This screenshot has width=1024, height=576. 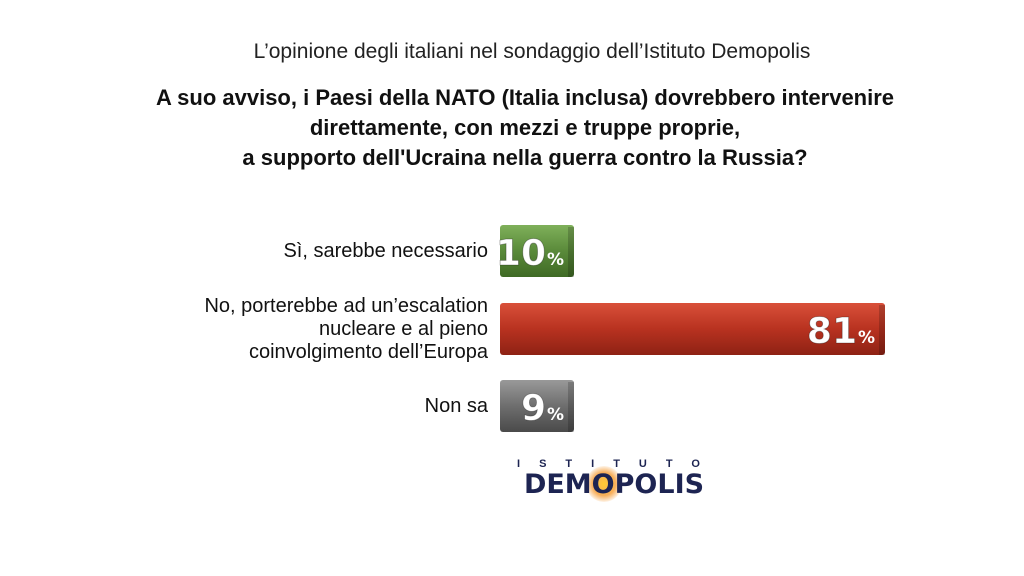 I want to click on category-label-0: Sì, sarebbe necessario, so click(x=385, y=251).